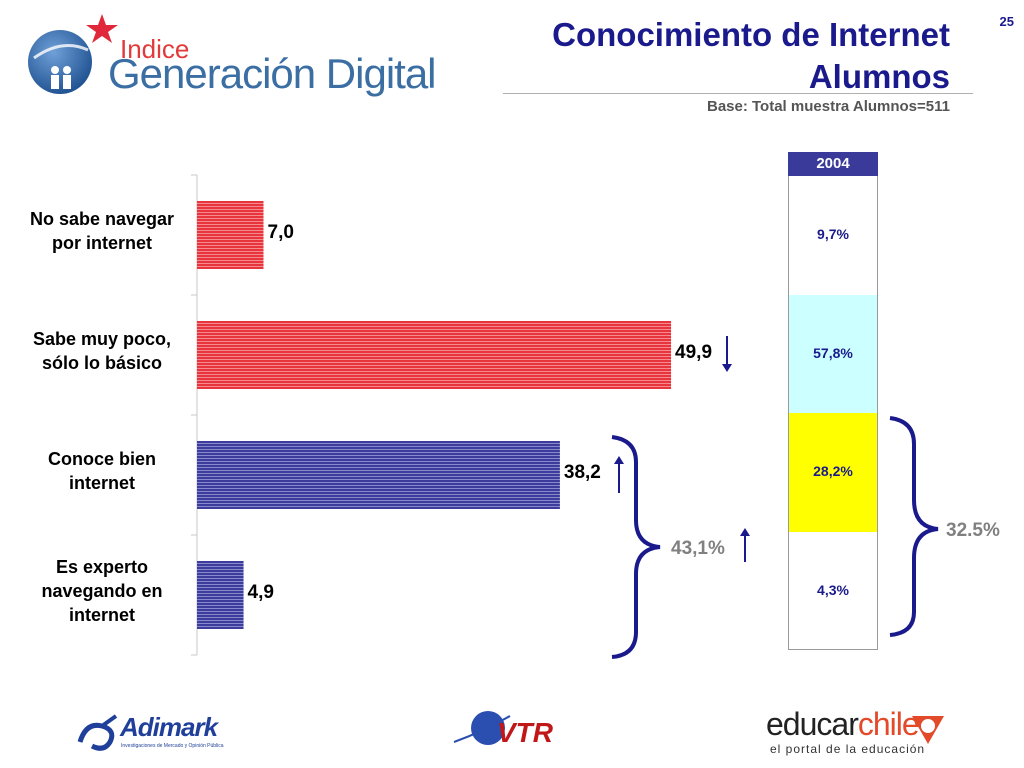  I want to click on category-label-line: Conoce bien, so click(101, 459).